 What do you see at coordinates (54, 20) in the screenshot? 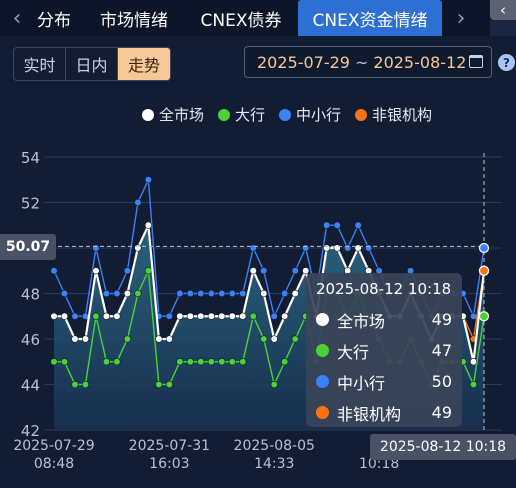
I see `tab-distribution: 分布` at bounding box center [54, 20].